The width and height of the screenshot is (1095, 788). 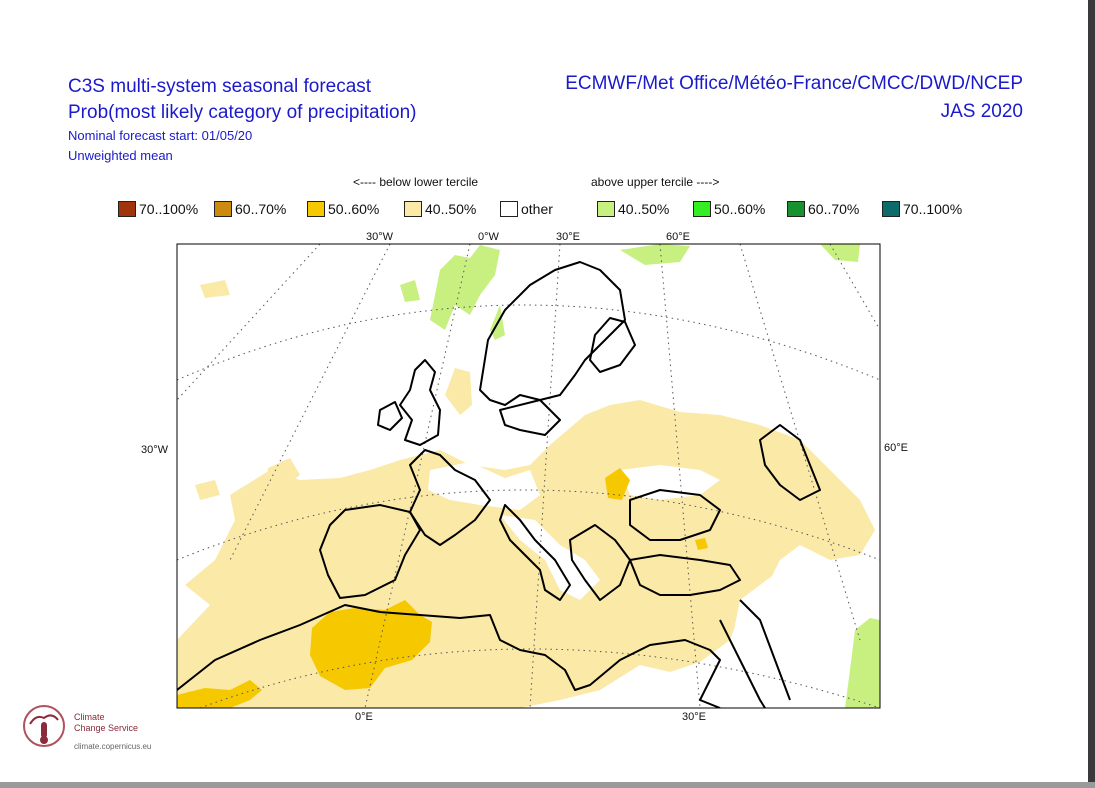 What do you see at coordinates (160, 135) in the screenshot?
I see `forecast-start: Nominal forecast start: 01/05/20` at bounding box center [160, 135].